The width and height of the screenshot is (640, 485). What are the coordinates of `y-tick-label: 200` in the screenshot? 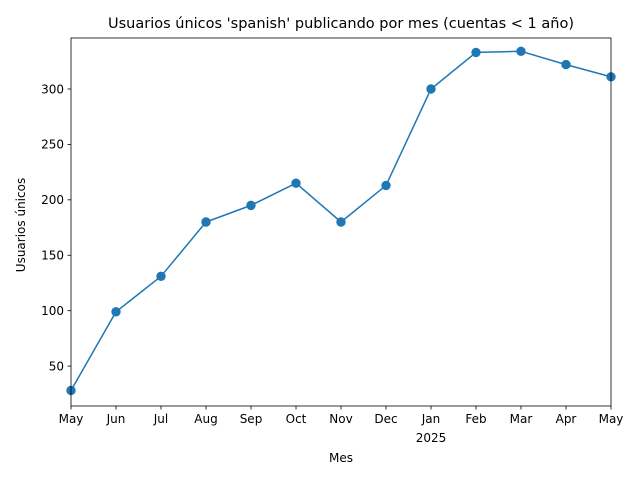 It's located at (52, 200).